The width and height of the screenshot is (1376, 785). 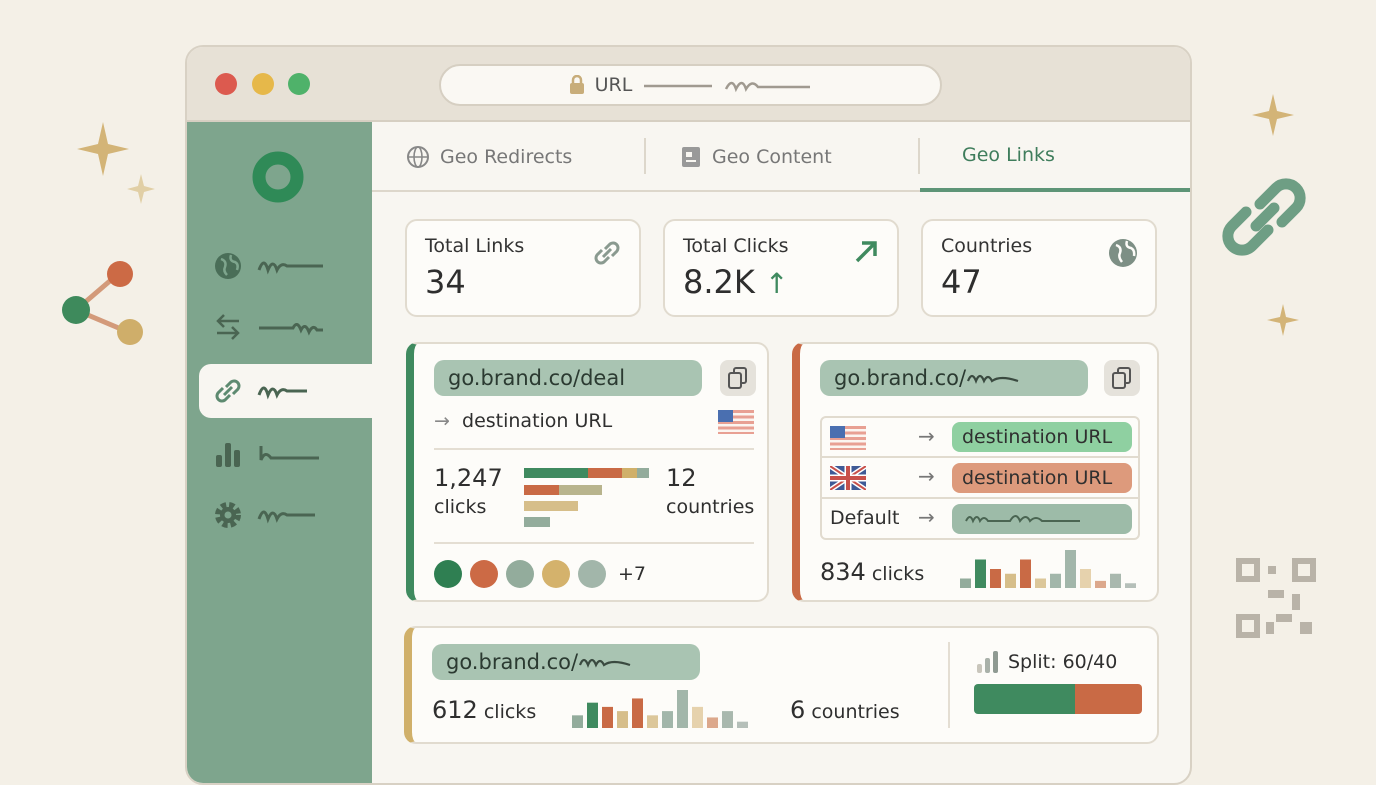 What do you see at coordinates (274, 454) in the screenshot?
I see `sidebar-item-analytics` at bounding box center [274, 454].